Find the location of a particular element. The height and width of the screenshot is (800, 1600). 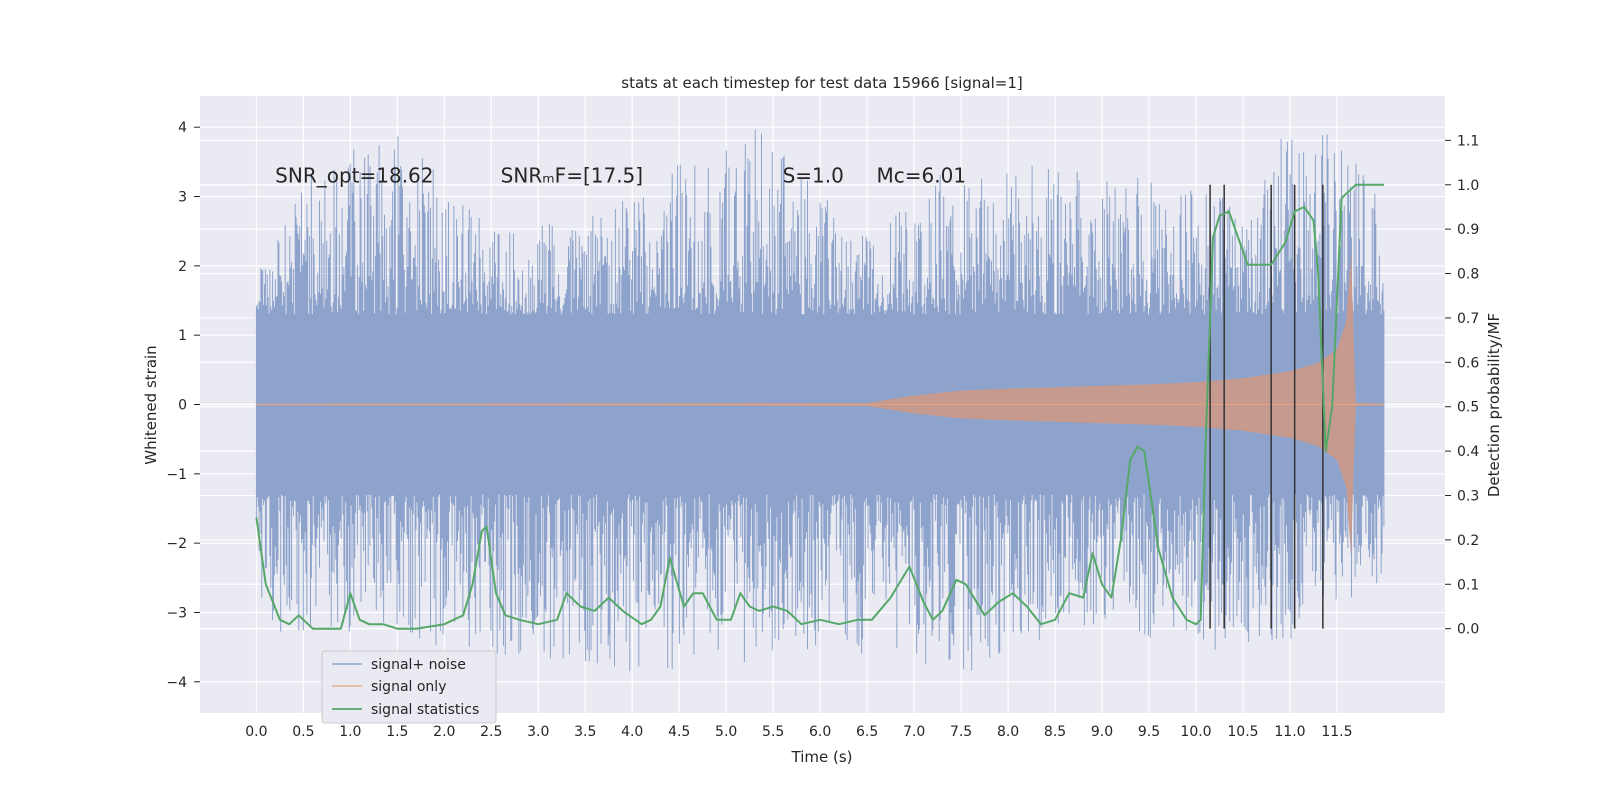

legend-label-signal-statistics: signal statistics is located at coordinates (425, 710).